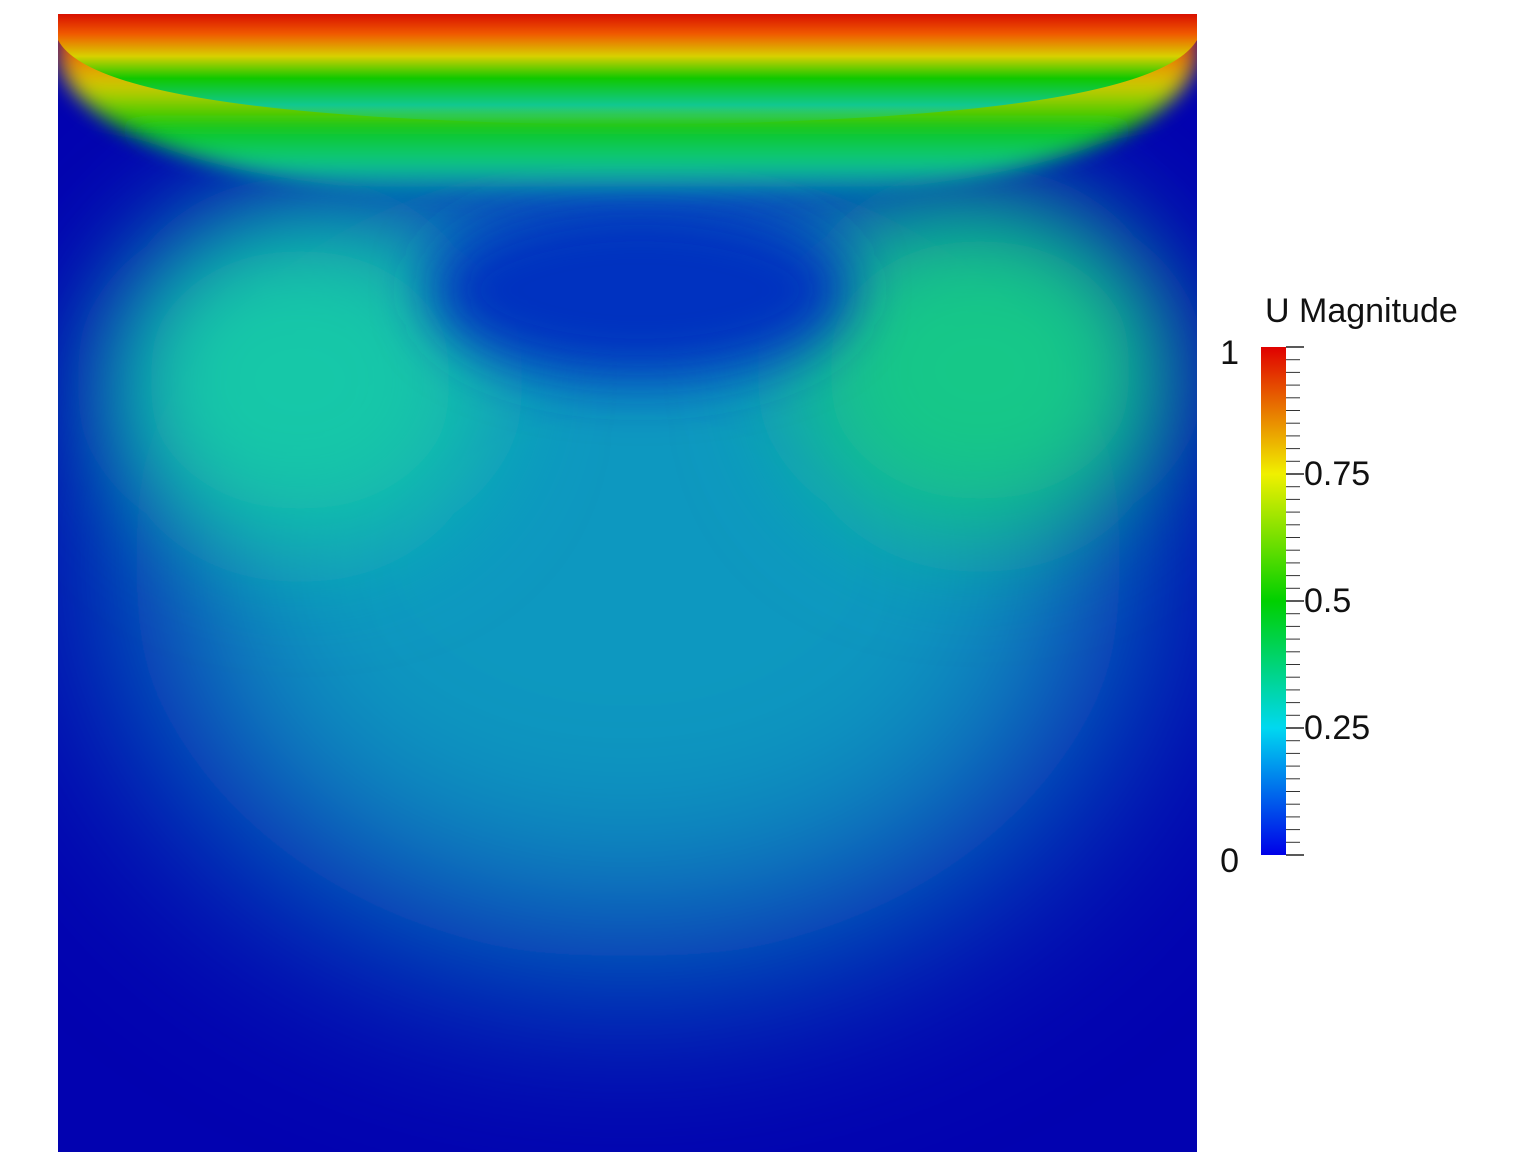 Image resolution: width=1536 pixels, height=1160 pixels. Describe the element at coordinates (1295, 607) in the screenshot. I see `colorbar: 0 0.25 0.5 0.75 1` at that location.